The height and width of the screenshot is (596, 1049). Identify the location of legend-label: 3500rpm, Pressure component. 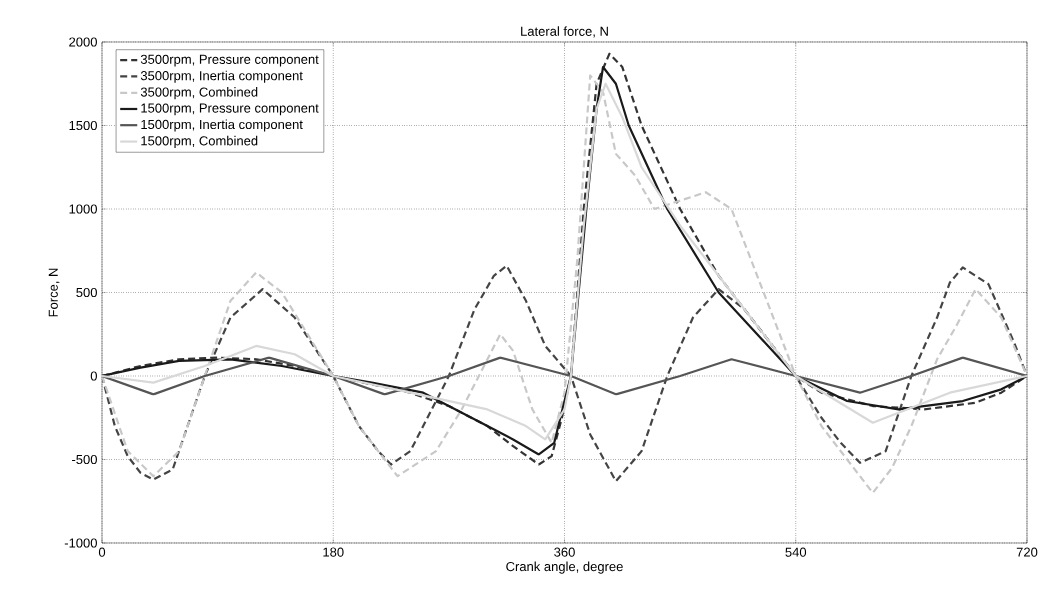
(229, 60).